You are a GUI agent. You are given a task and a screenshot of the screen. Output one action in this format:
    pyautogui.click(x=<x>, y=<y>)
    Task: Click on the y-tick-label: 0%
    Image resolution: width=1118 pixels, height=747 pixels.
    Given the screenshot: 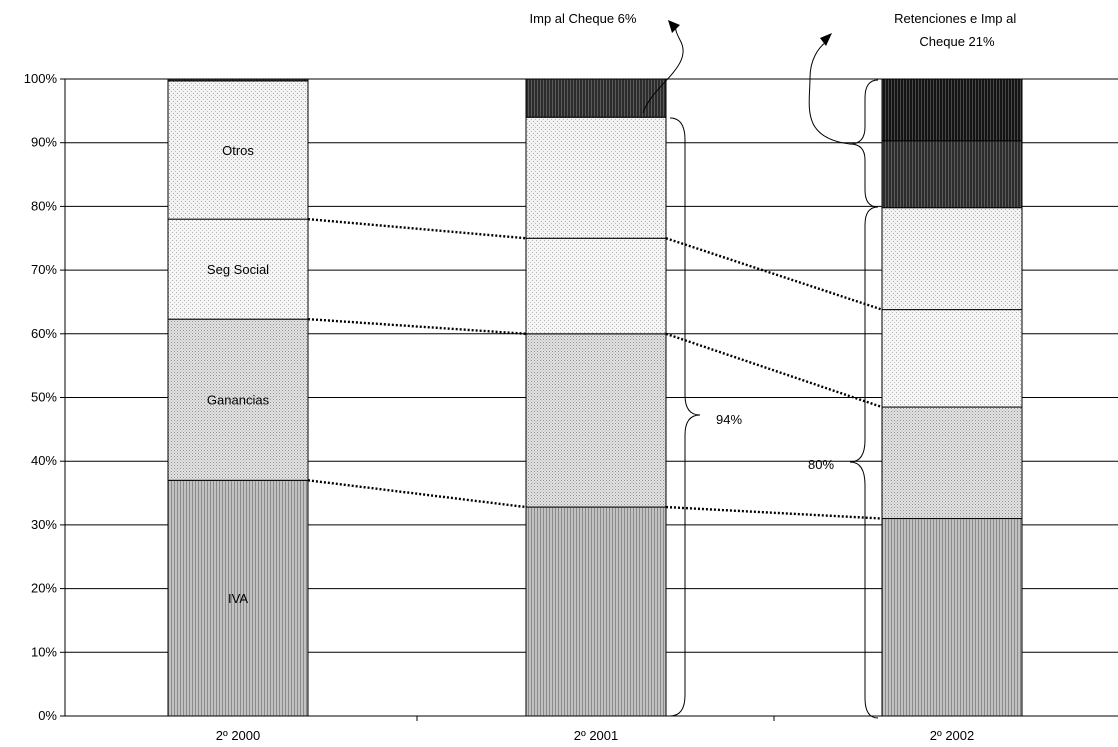 What is the action you would take?
    pyautogui.click(x=47, y=715)
    